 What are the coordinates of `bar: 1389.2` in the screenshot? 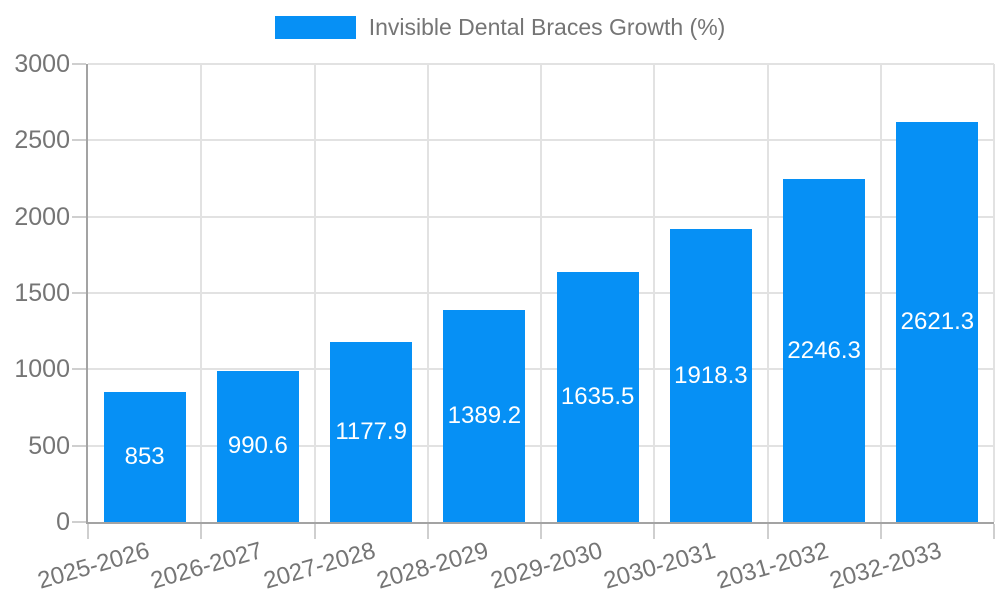 It's located at (484, 415).